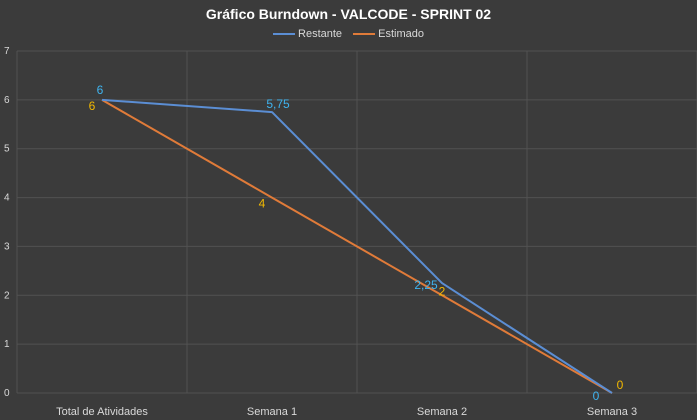 This screenshot has width=697, height=420. Describe the element at coordinates (401, 34) in the screenshot. I see `legend-label-estimado: Estimado` at that location.